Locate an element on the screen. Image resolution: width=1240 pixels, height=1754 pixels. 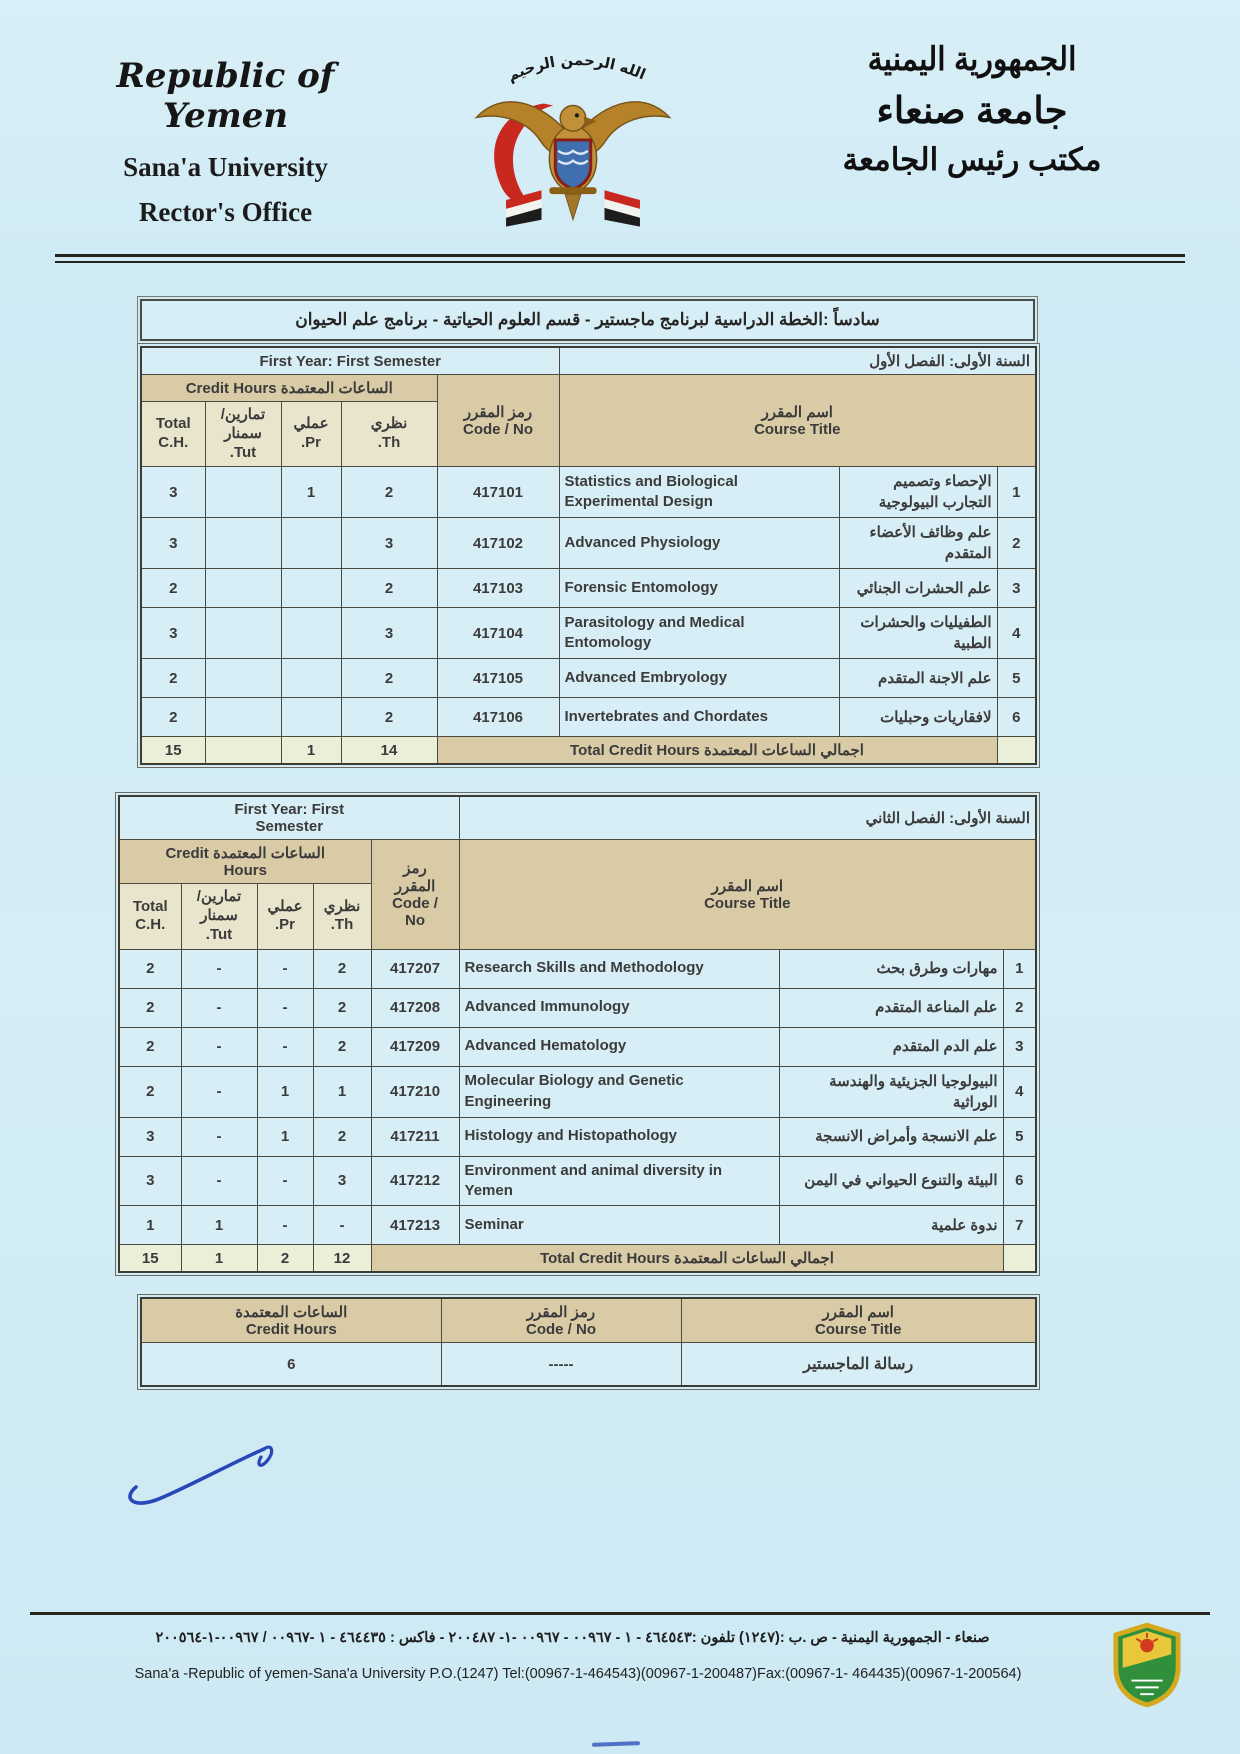
total-credit-value: 15 is located at coordinates (150, 1258).